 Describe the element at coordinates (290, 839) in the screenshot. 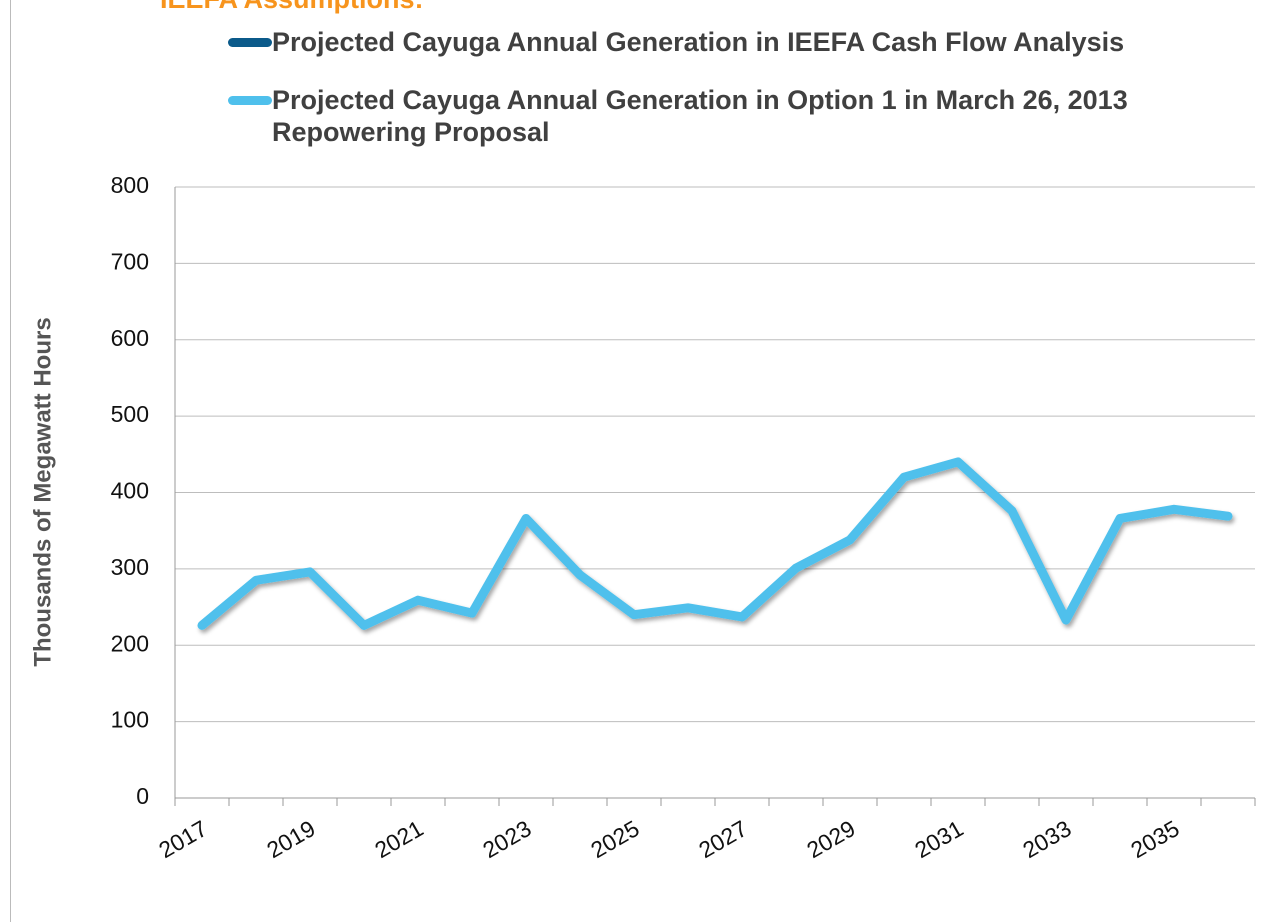

I see `x-tick-label: 2019` at that location.